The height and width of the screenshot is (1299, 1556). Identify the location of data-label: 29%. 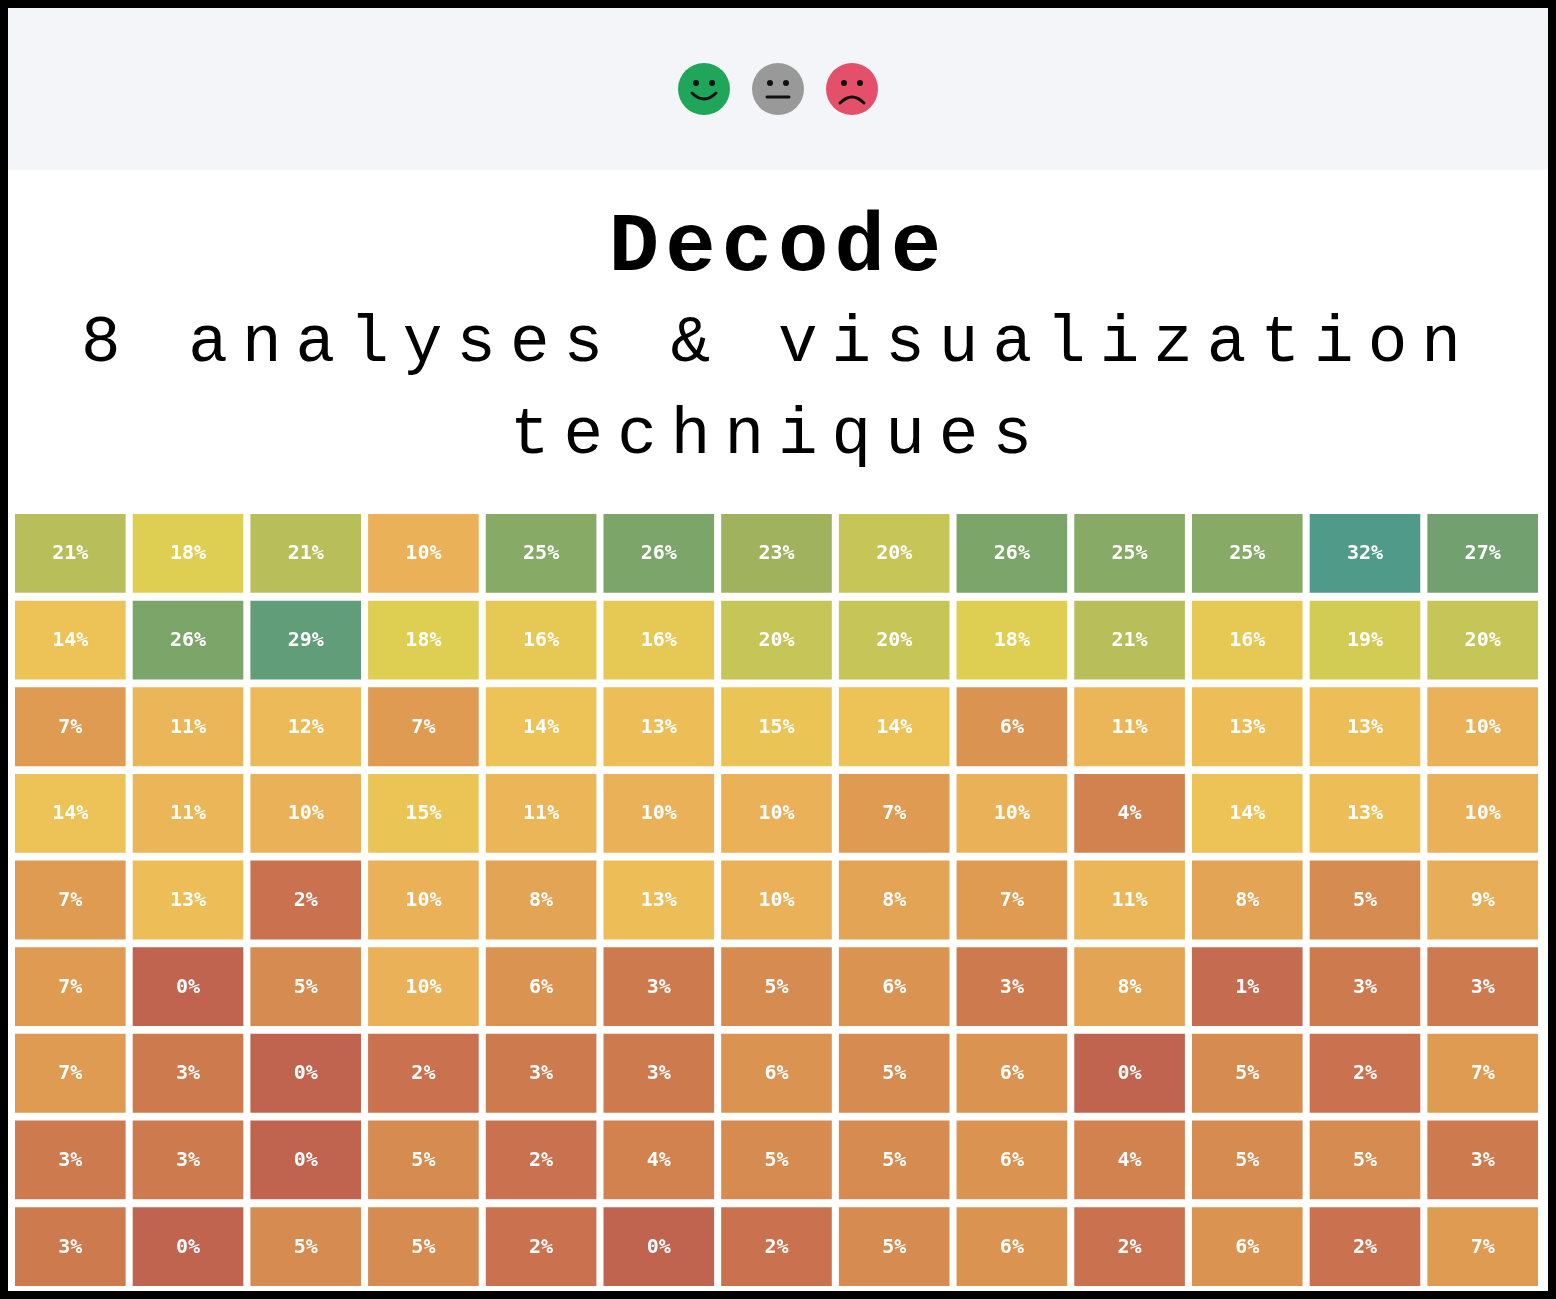
(305, 639).